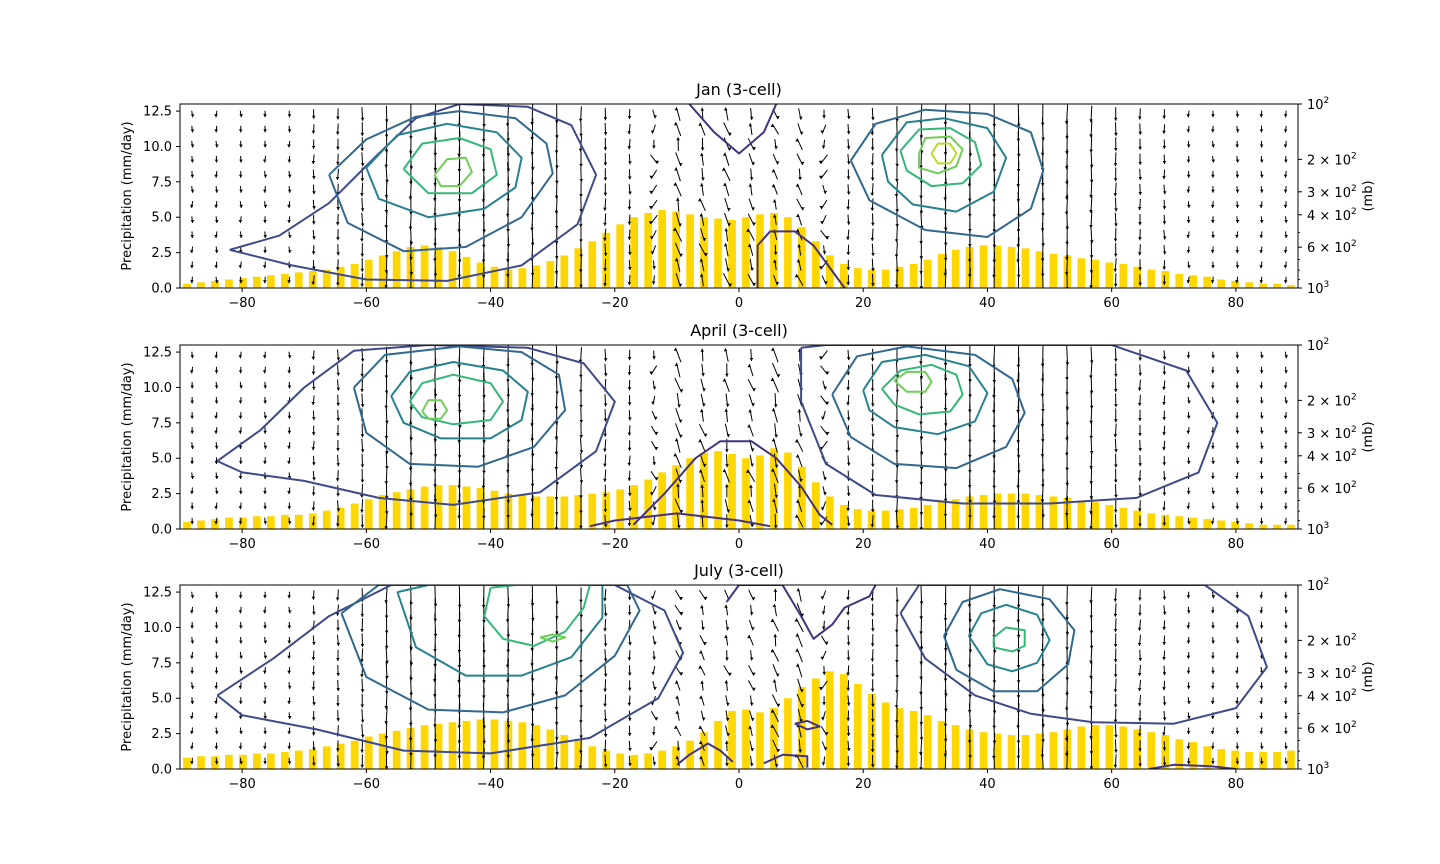  I want to click on y2-tick-label: 4 × 10², so click(1332, 696).